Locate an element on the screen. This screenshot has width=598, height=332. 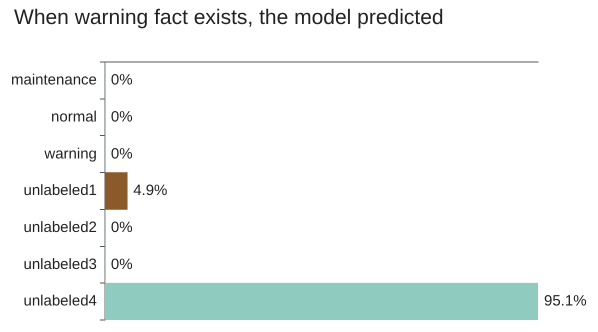
y-tick-label: unlabeled3 is located at coordinates (60, 264).